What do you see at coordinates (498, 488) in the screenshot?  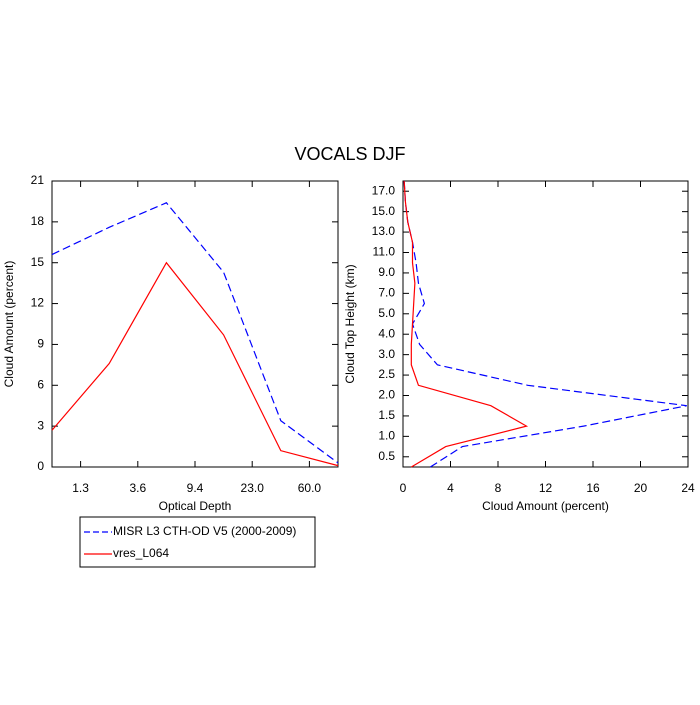 I see `x-tick-label: 8` at bounding box center [498, 488].